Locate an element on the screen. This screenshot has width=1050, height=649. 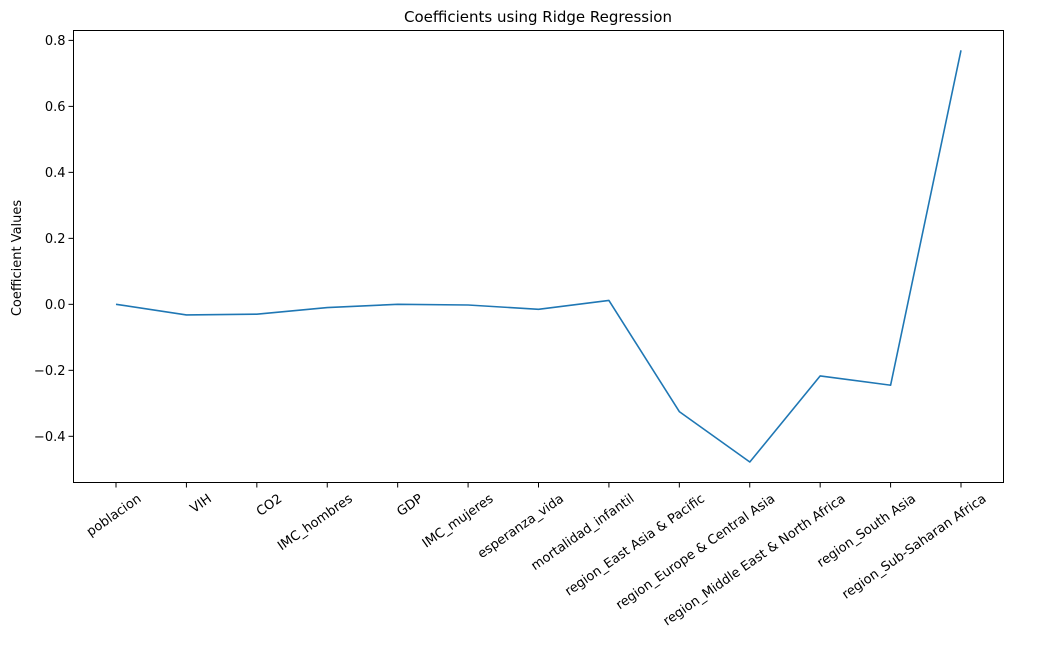
y-tick-label: −0.4 is located at coordinates (50, 437).